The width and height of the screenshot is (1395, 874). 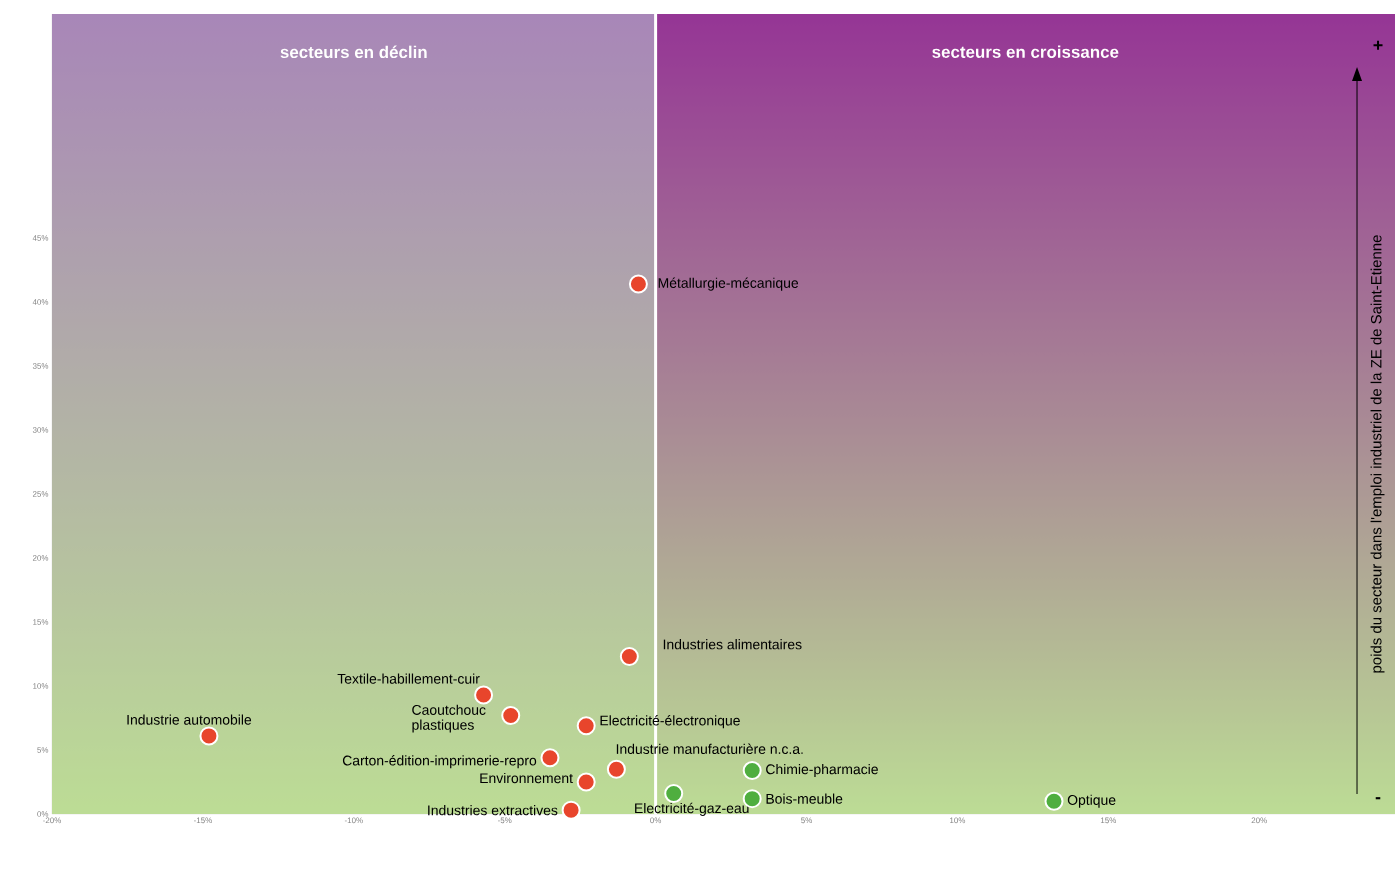 What do you see at coordinates (493, 810) in the screenshot?
I see `annotation: Industries extractives` at bounding box center [493, 810].